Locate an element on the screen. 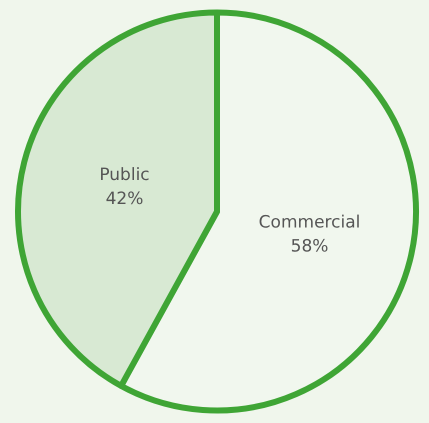 The height and width of the screenshot is (423, 429). data-label: 42% is located at coordinates (125, 199).